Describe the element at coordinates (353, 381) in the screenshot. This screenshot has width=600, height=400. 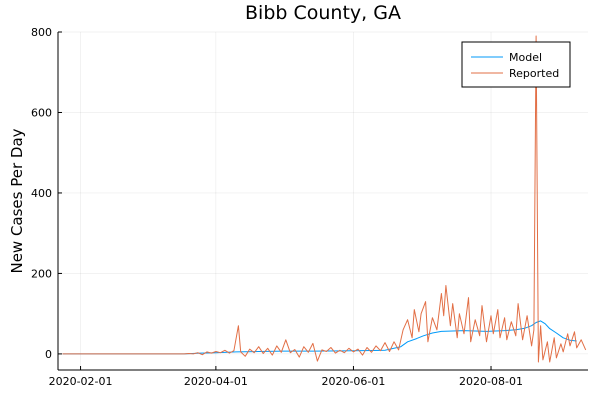
I see `x-tick-label: 2020-06-01` at that location.